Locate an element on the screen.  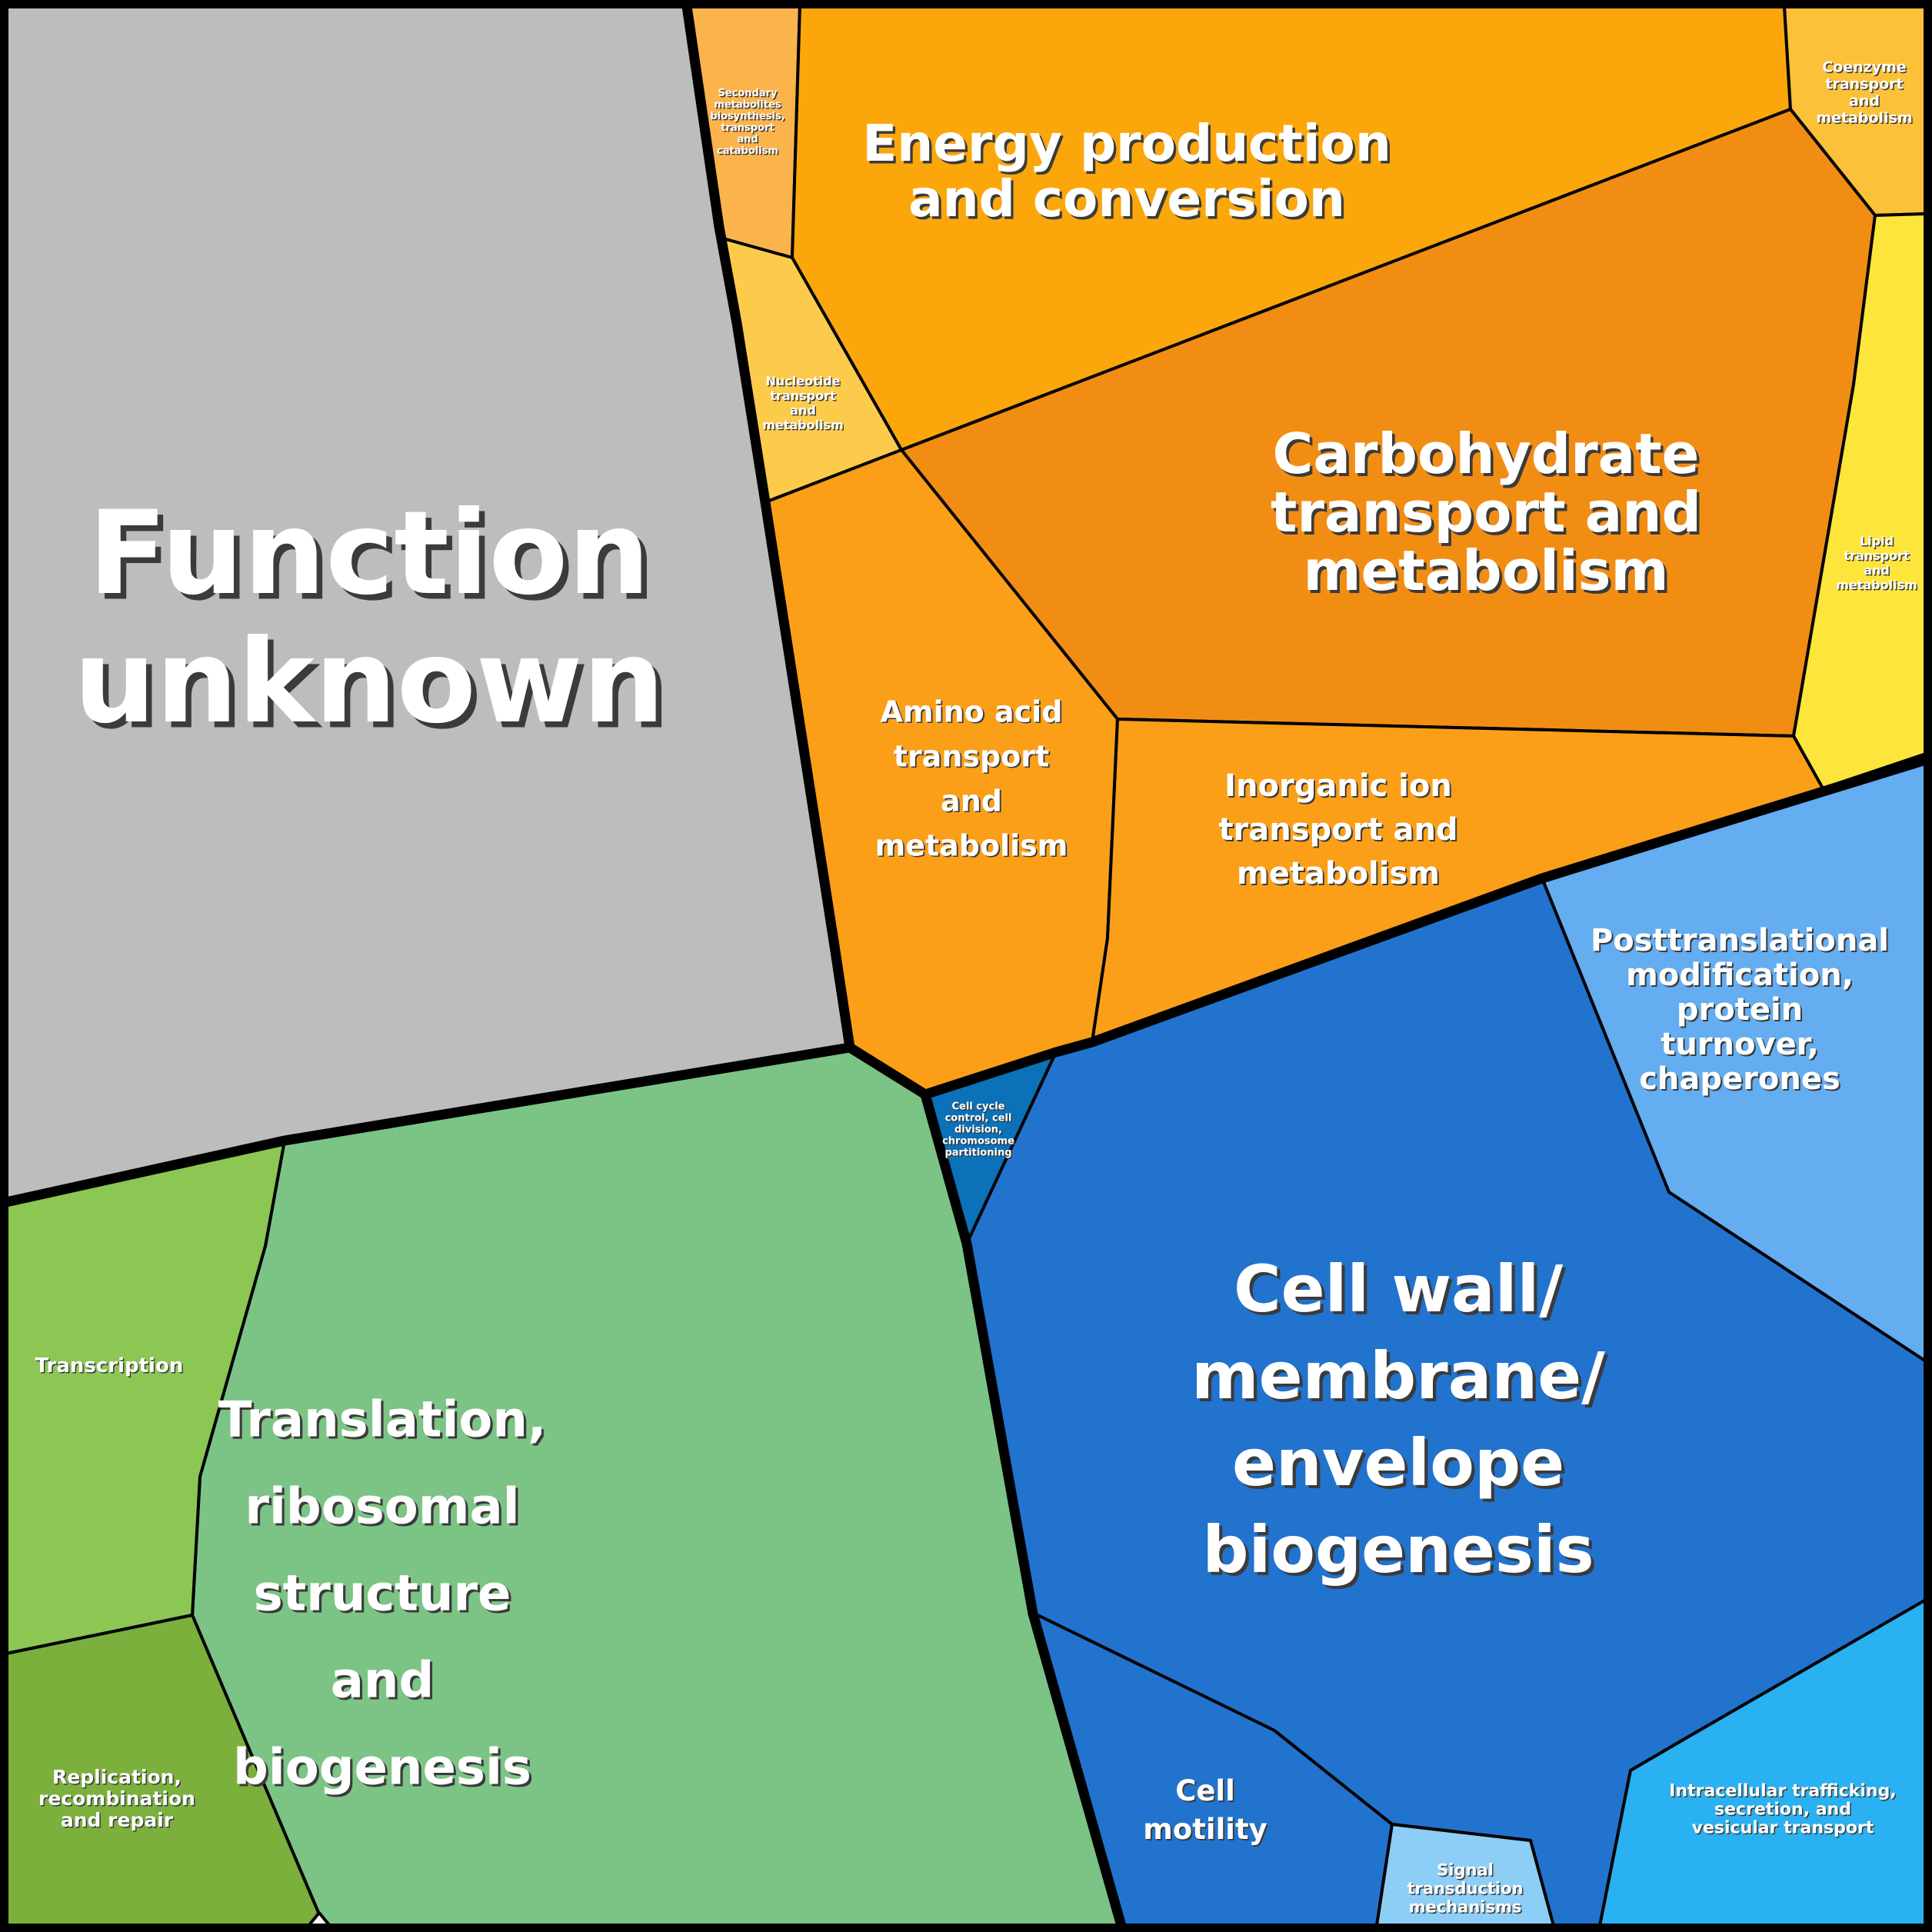
cell-label-carbohydrate-transport: Carbohydrate transport and metabolism is located at coordinates (1486, 512).